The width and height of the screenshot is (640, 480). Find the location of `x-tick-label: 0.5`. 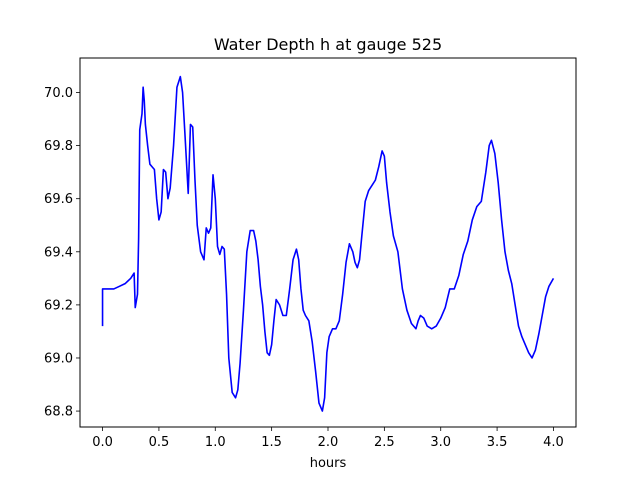

x-tick-label: 0.5 is located at coordinates (159, 442).